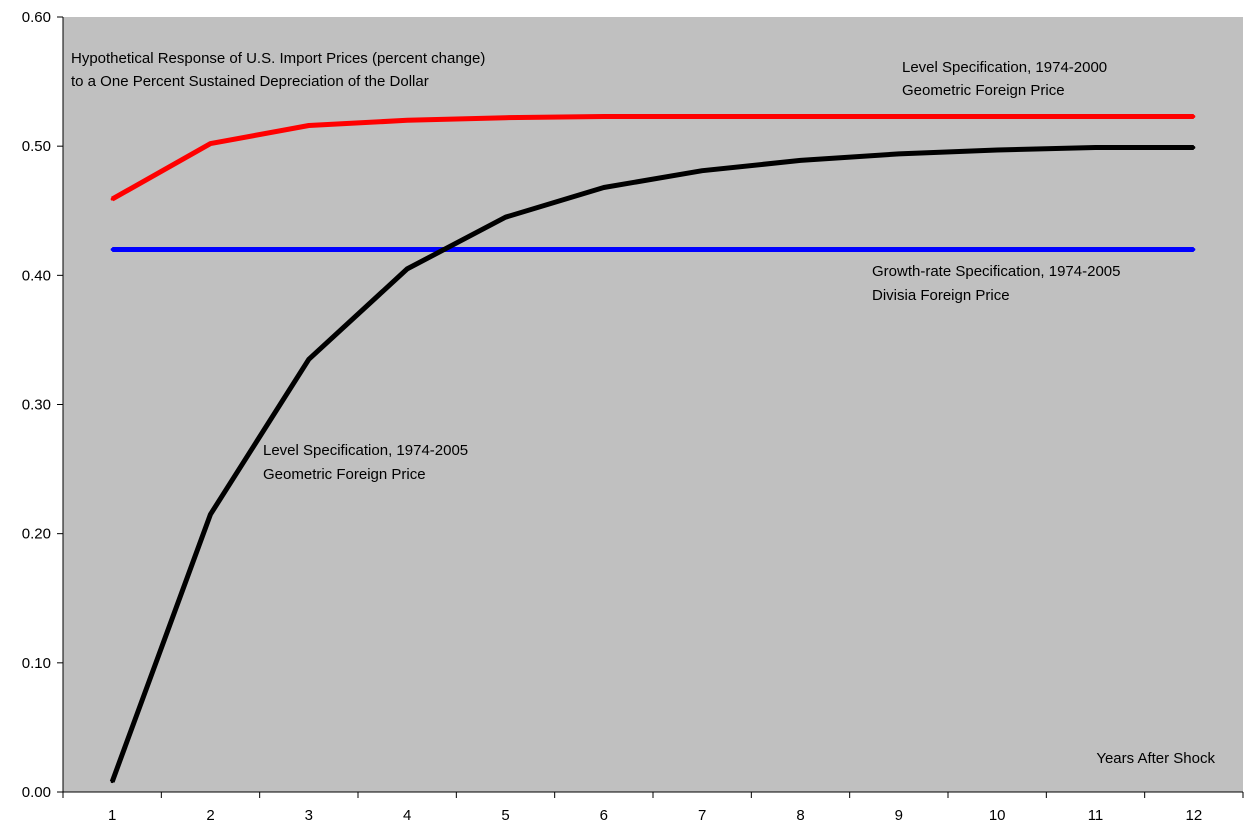 Image resolution: width=1244 pixels, height=833 pixels. What do you see at coordinates (1004, 67) in the screenshot?
I see `red-series-label-line-1: Level Specification, 1974-2000` at bounding box center [1004, 67].